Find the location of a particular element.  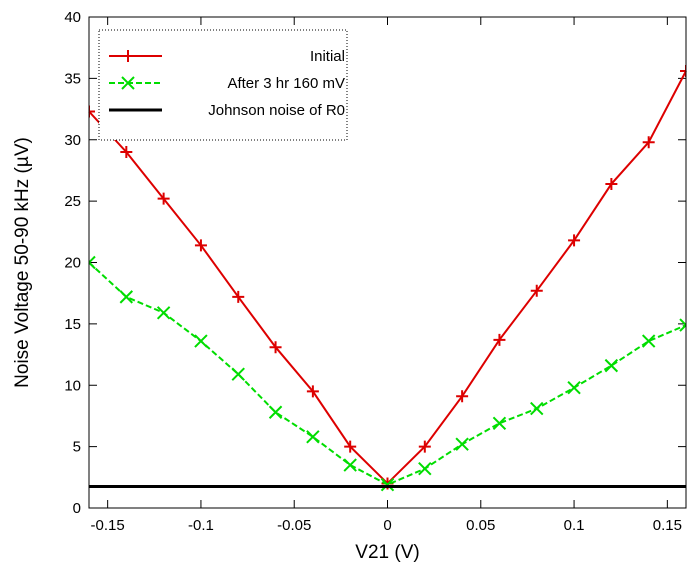

legend-label: Initial is located at coordinates (327, 56).